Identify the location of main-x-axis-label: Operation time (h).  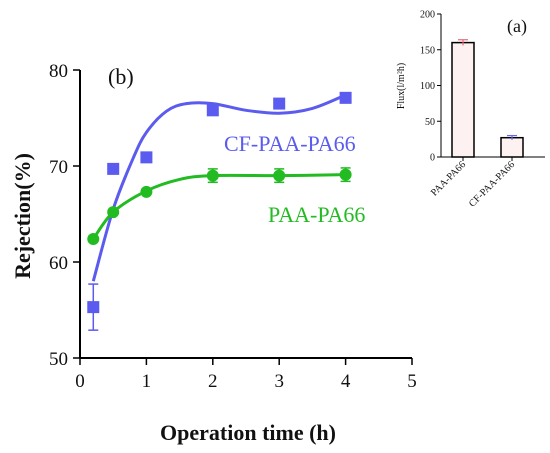
(248, 432).